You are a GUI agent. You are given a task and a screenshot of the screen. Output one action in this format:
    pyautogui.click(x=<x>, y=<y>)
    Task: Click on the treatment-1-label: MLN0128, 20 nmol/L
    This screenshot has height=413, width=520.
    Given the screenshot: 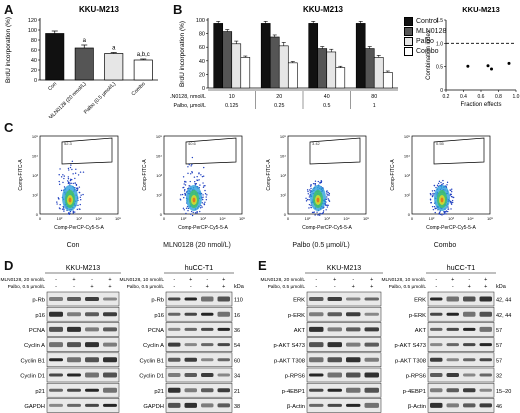 What is the action you would take?
    pyautogui.click(x=282, y=280)
    